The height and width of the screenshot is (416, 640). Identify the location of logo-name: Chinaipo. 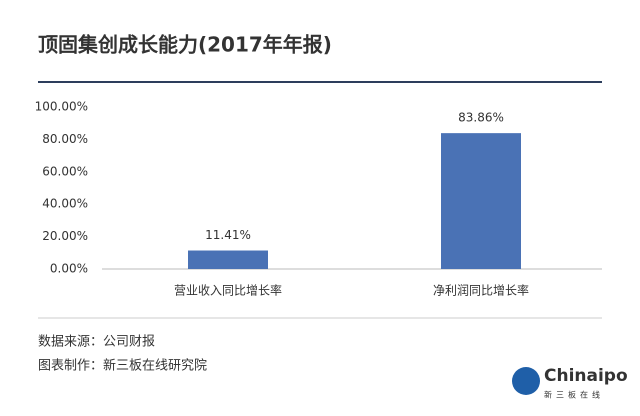
(586, 376).